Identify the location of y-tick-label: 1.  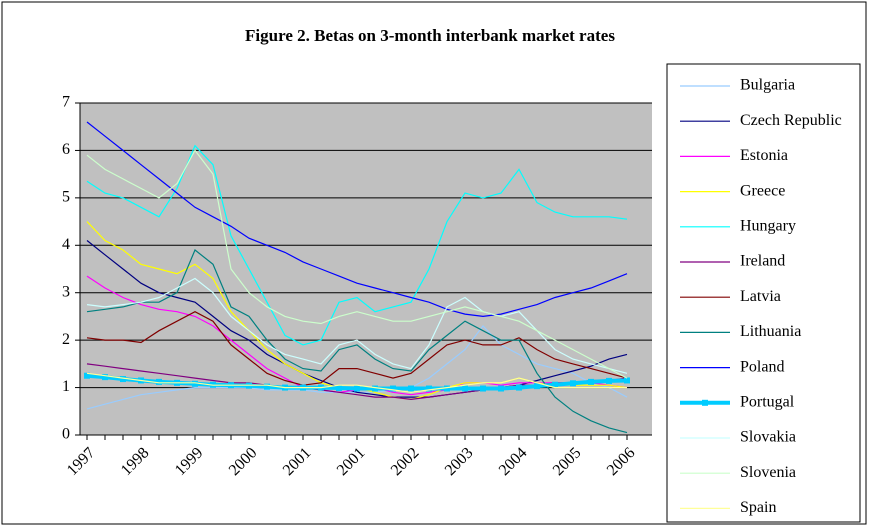
(66, 386).